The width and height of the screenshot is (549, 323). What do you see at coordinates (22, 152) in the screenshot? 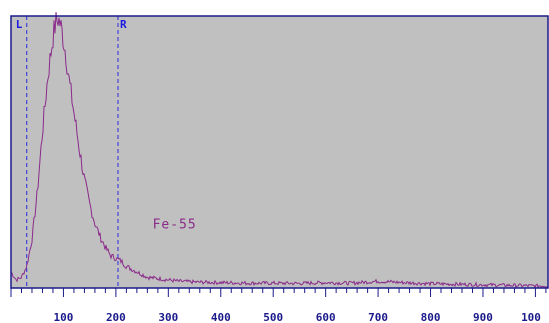
I see `roi-marker-l: L` at bounding box center [22, 152].